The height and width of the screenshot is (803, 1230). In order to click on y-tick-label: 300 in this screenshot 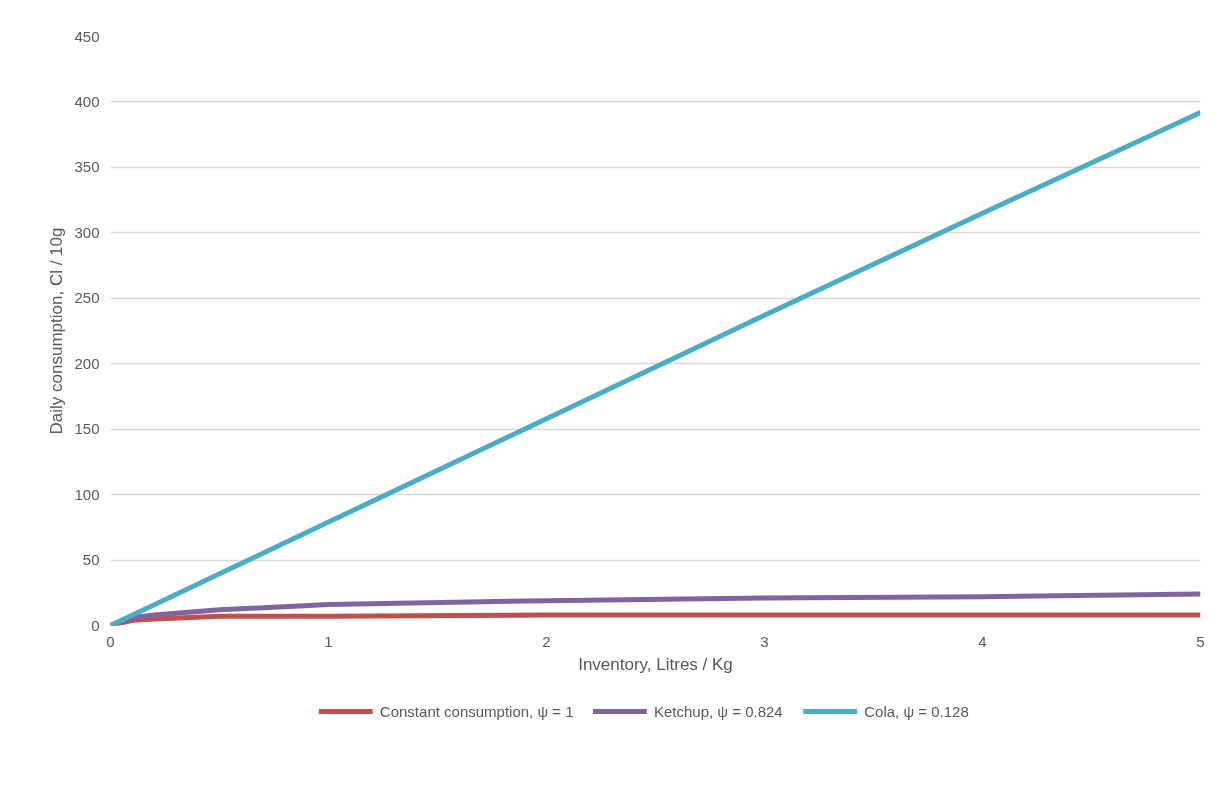, I will do `click(87, 232)`.